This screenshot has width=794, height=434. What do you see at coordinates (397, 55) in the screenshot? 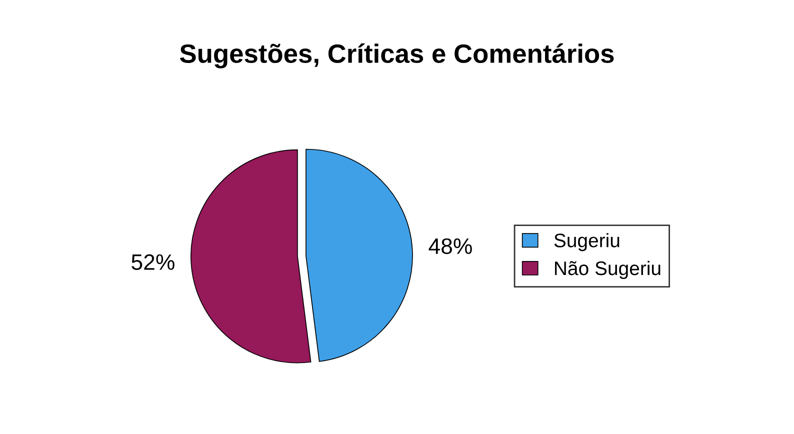
I see `chart-title: Sugestões, Críticas e Comentários` at bounding box center [397, 55].